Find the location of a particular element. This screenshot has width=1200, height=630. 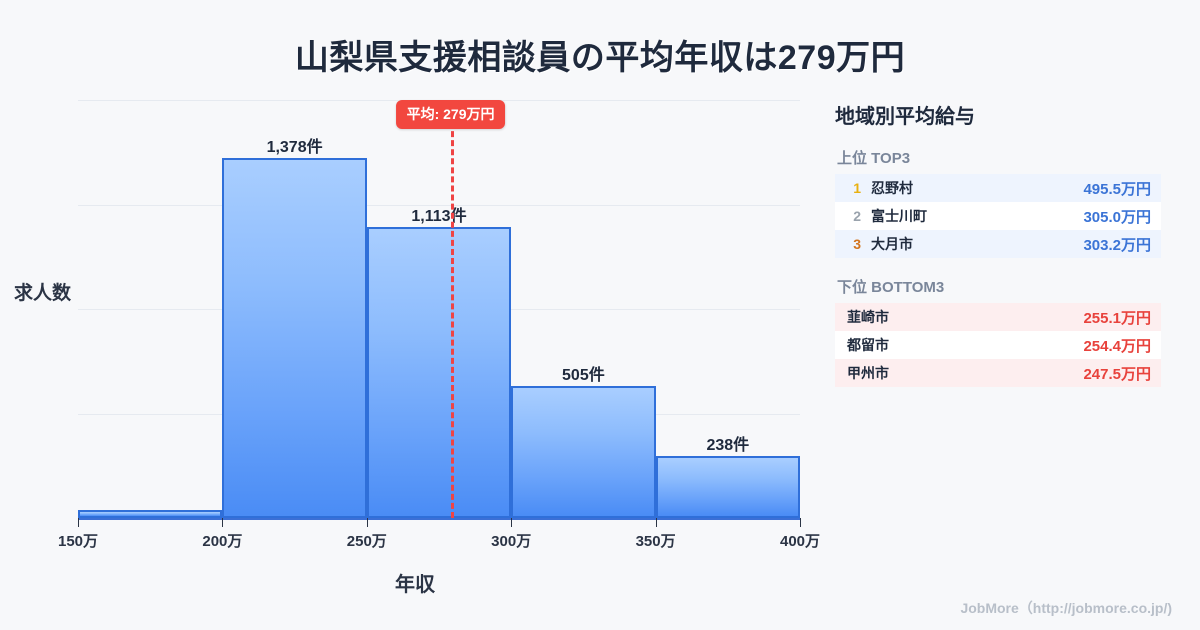

bar-value-label: 238件 is located at coordinates (728, 445).